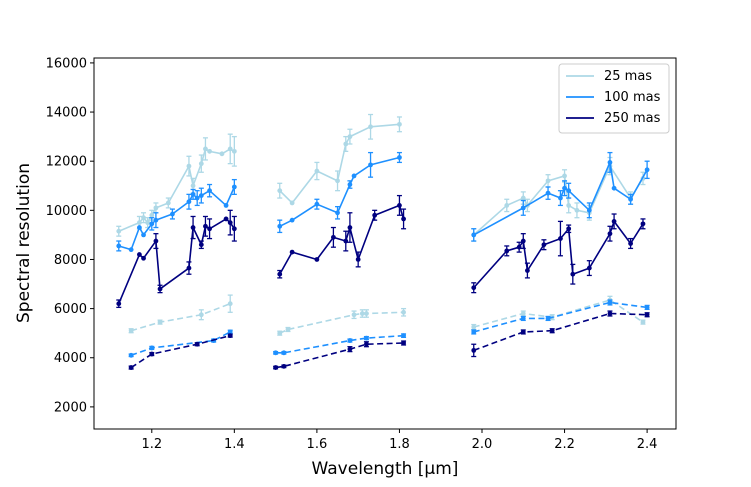 The width and height of the screenshot is (751, 487). I want to click on x-tick-label: 1.2, so click(151, 444).